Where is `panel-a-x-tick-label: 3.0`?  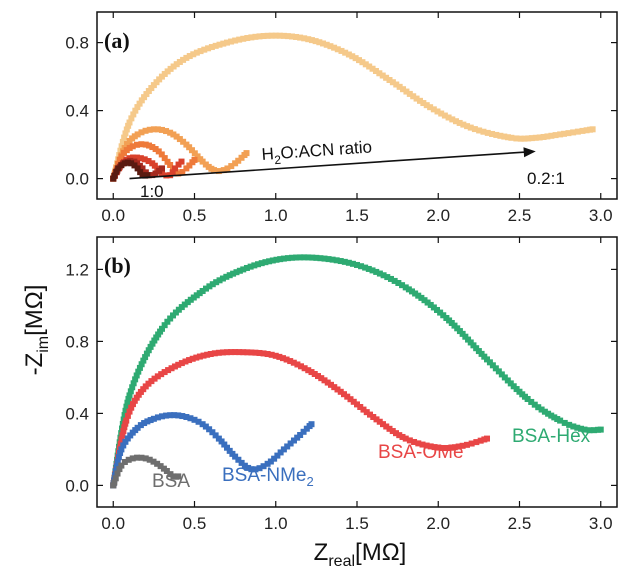
panel-a-x-tick-label: 3.0 is located at coordinates (601, 215).